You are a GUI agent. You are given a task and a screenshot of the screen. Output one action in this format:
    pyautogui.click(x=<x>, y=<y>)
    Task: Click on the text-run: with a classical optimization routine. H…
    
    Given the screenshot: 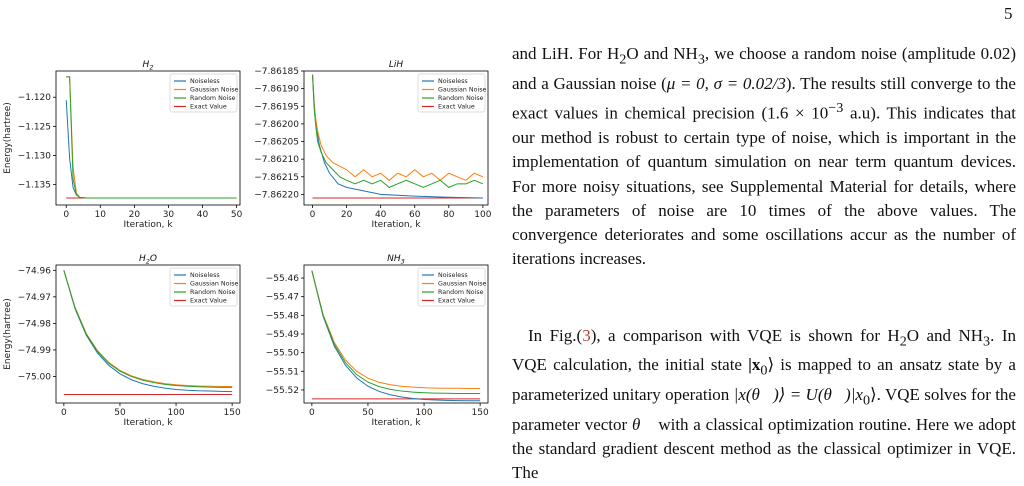 What is the action you would take?
    pyautogui.click(x=764, y=448)
    